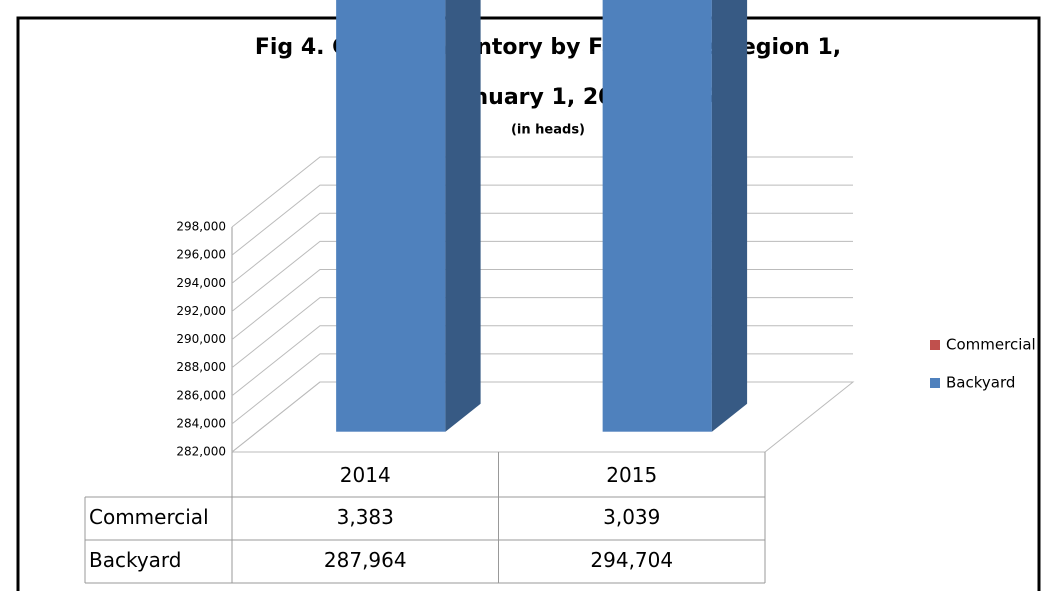 This screenshot has width=1057, height=591. I want to click on y-tick-label: 282,000, so click(201, 452).